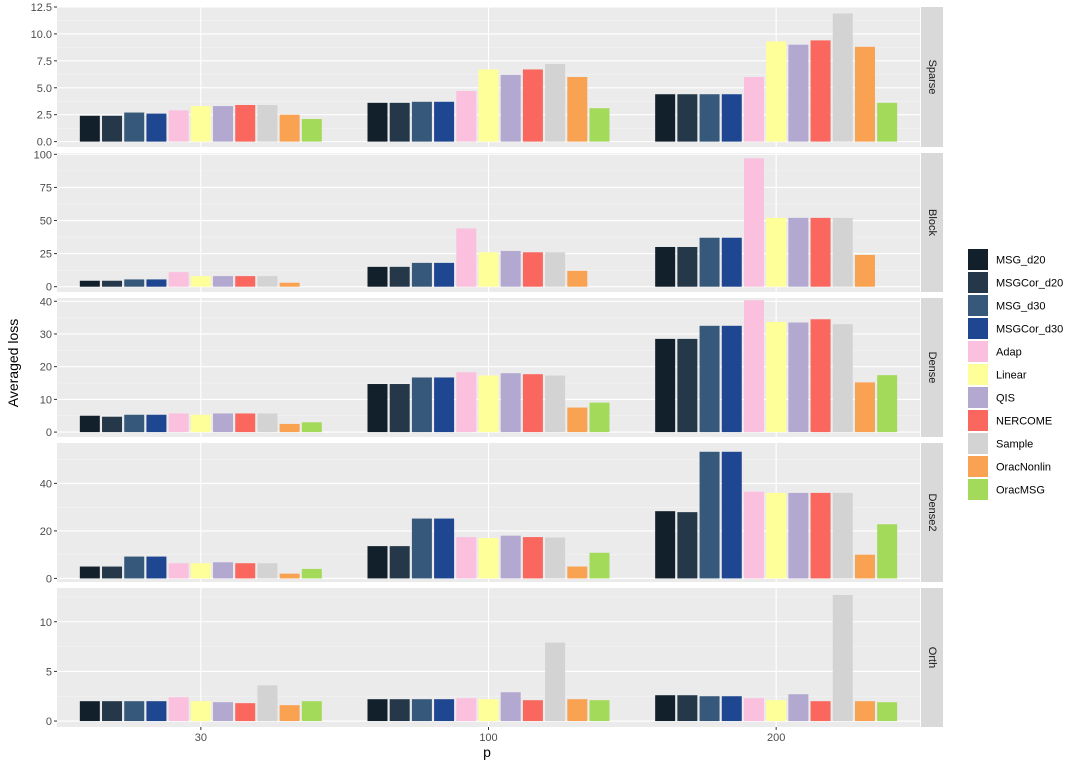 The image size is (1083, 766). Describe the element at coordinates (687, 118) in the screenshot. I see `bar-sparse-200-msgcor_d20` at that location.